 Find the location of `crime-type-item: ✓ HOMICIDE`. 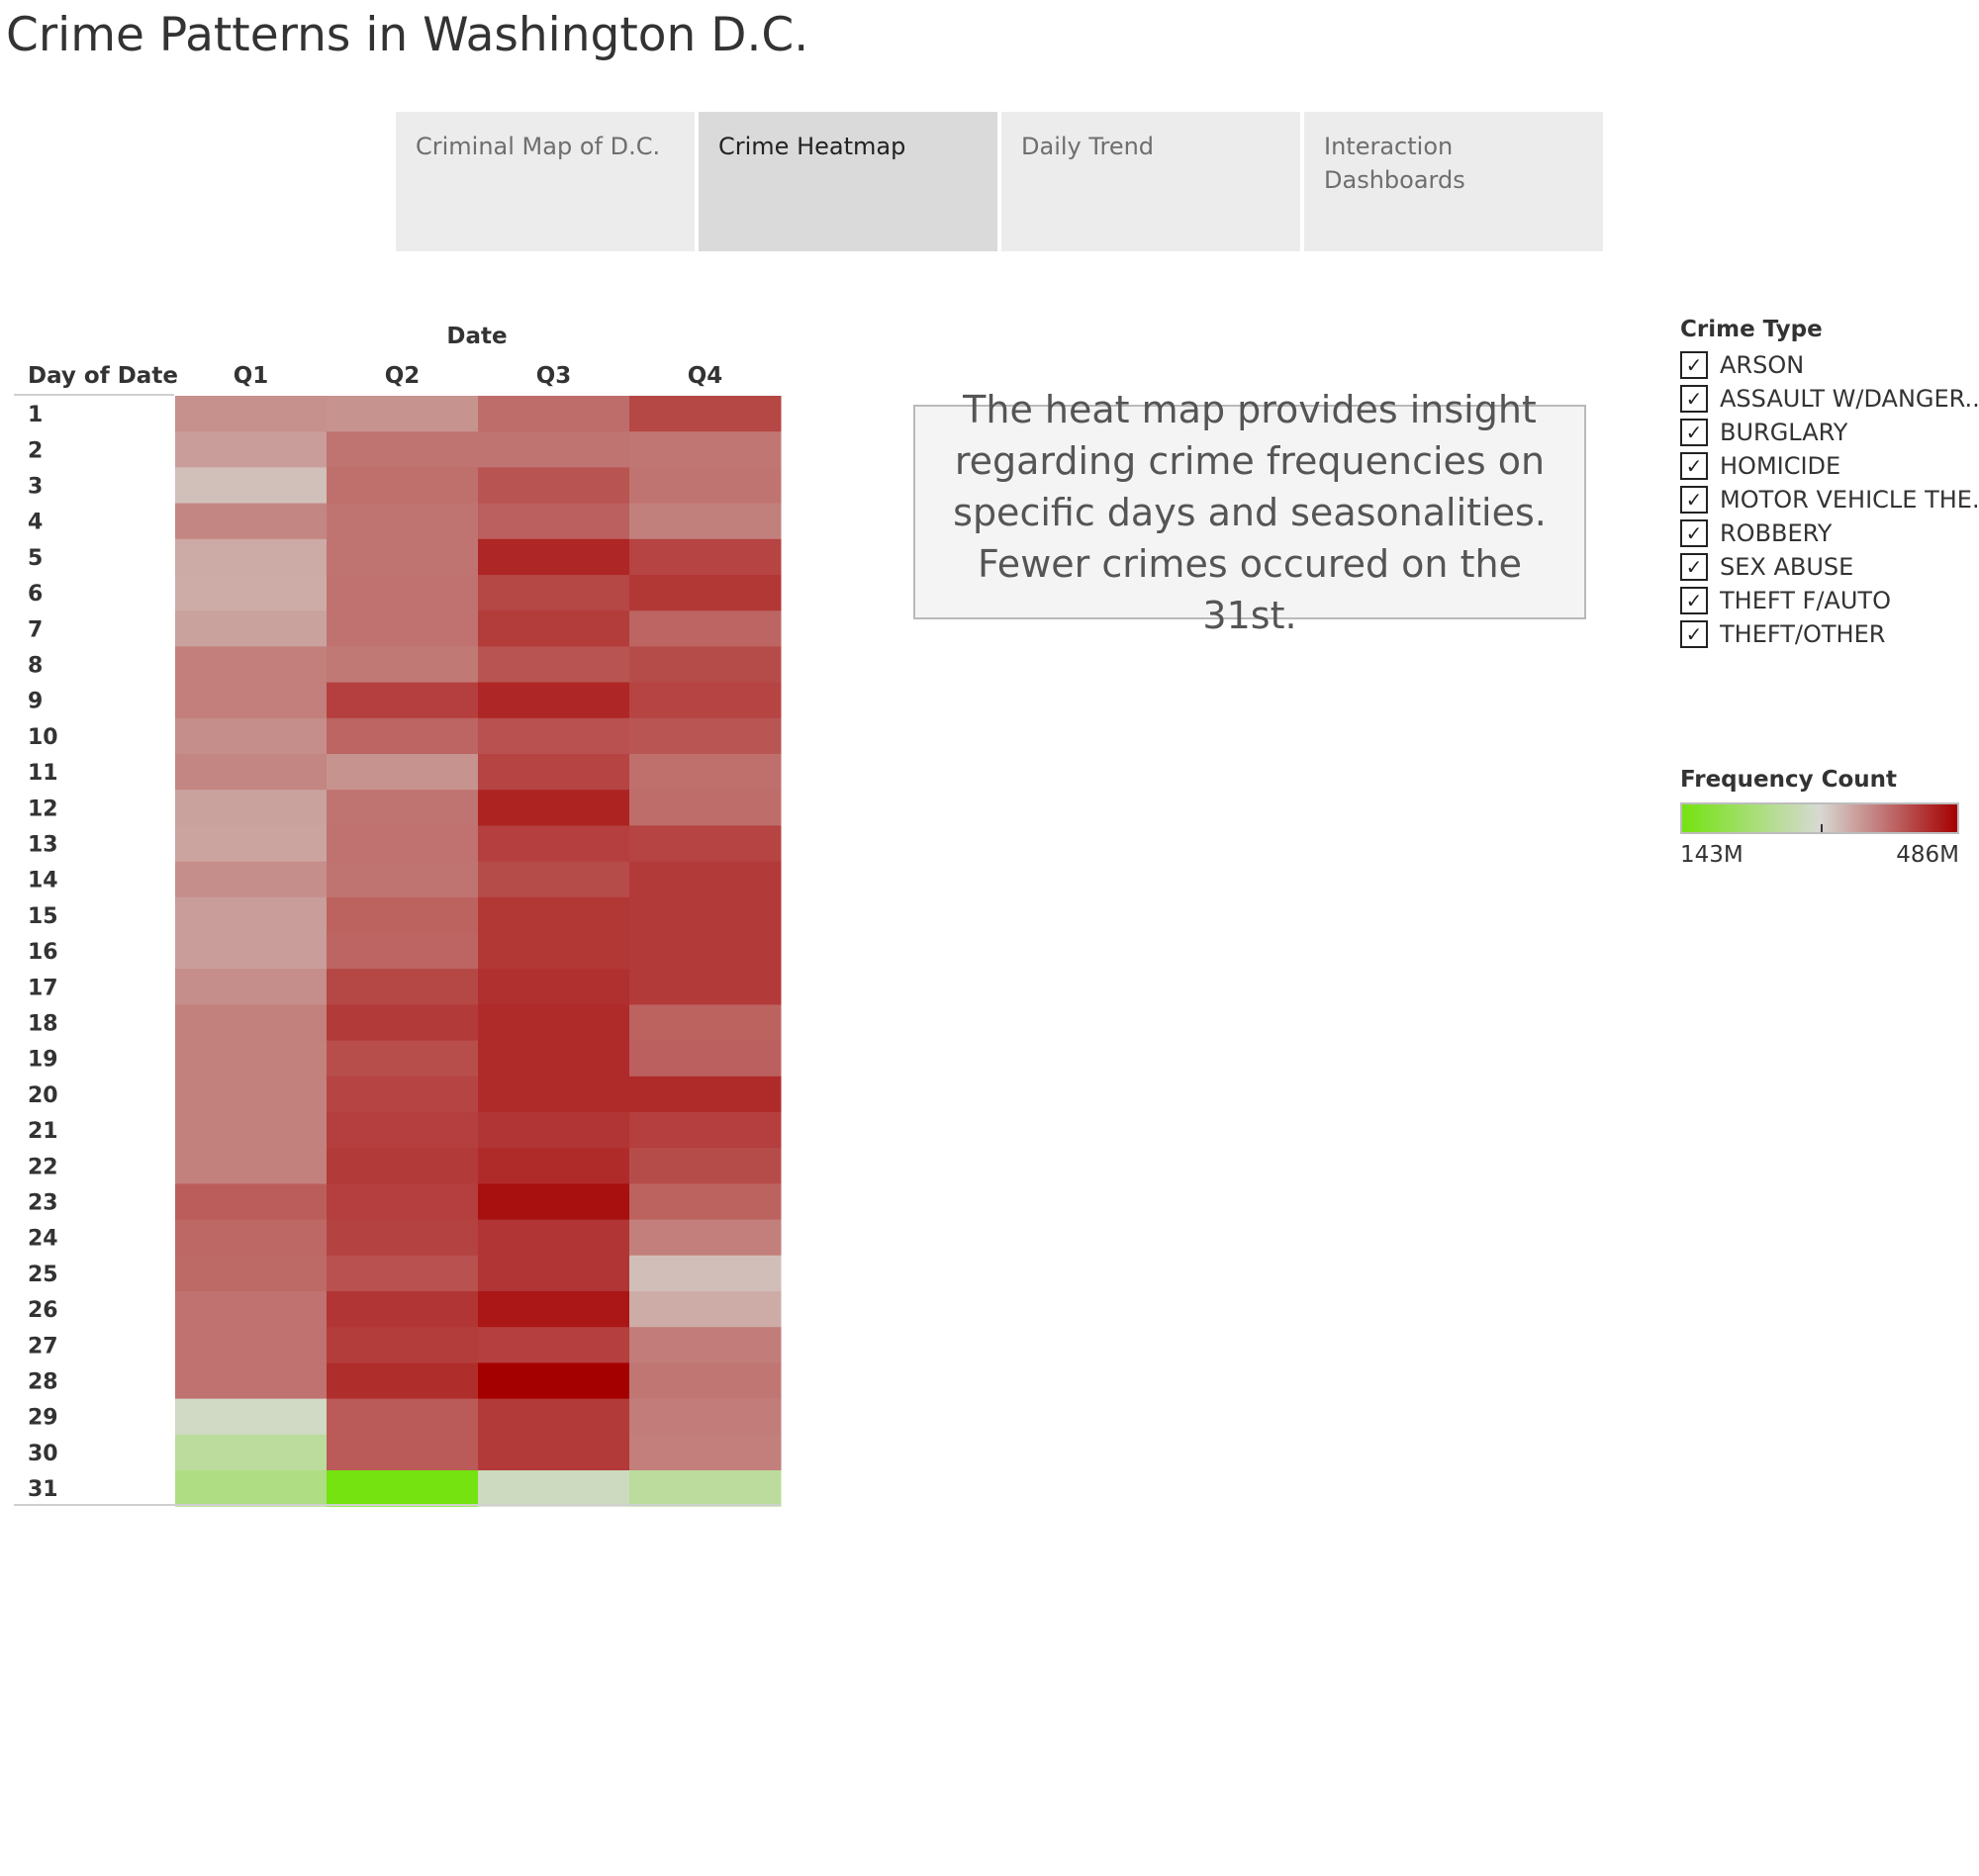

crime-type-item: ✓ HOMICIDE is located at coordinates (1830, 466).